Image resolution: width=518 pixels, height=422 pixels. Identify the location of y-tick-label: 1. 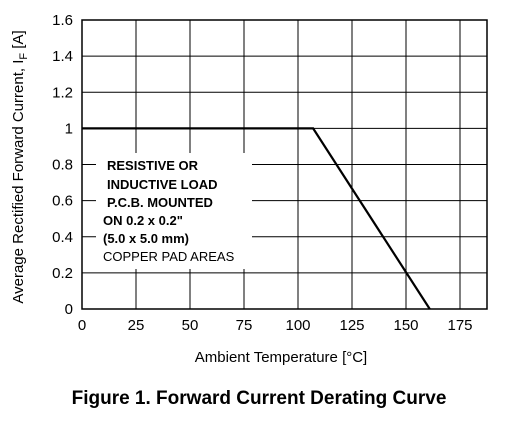
(69, 128).